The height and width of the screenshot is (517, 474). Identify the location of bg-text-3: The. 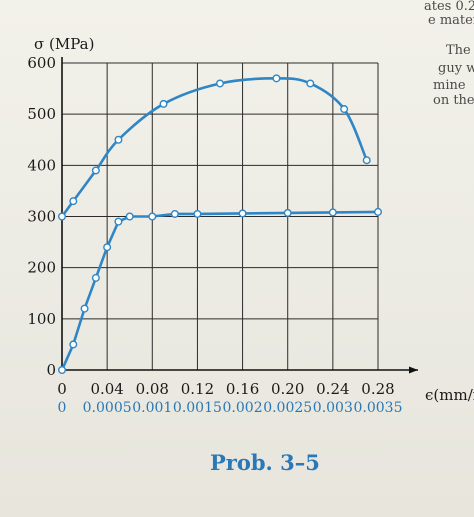
(458, 50).